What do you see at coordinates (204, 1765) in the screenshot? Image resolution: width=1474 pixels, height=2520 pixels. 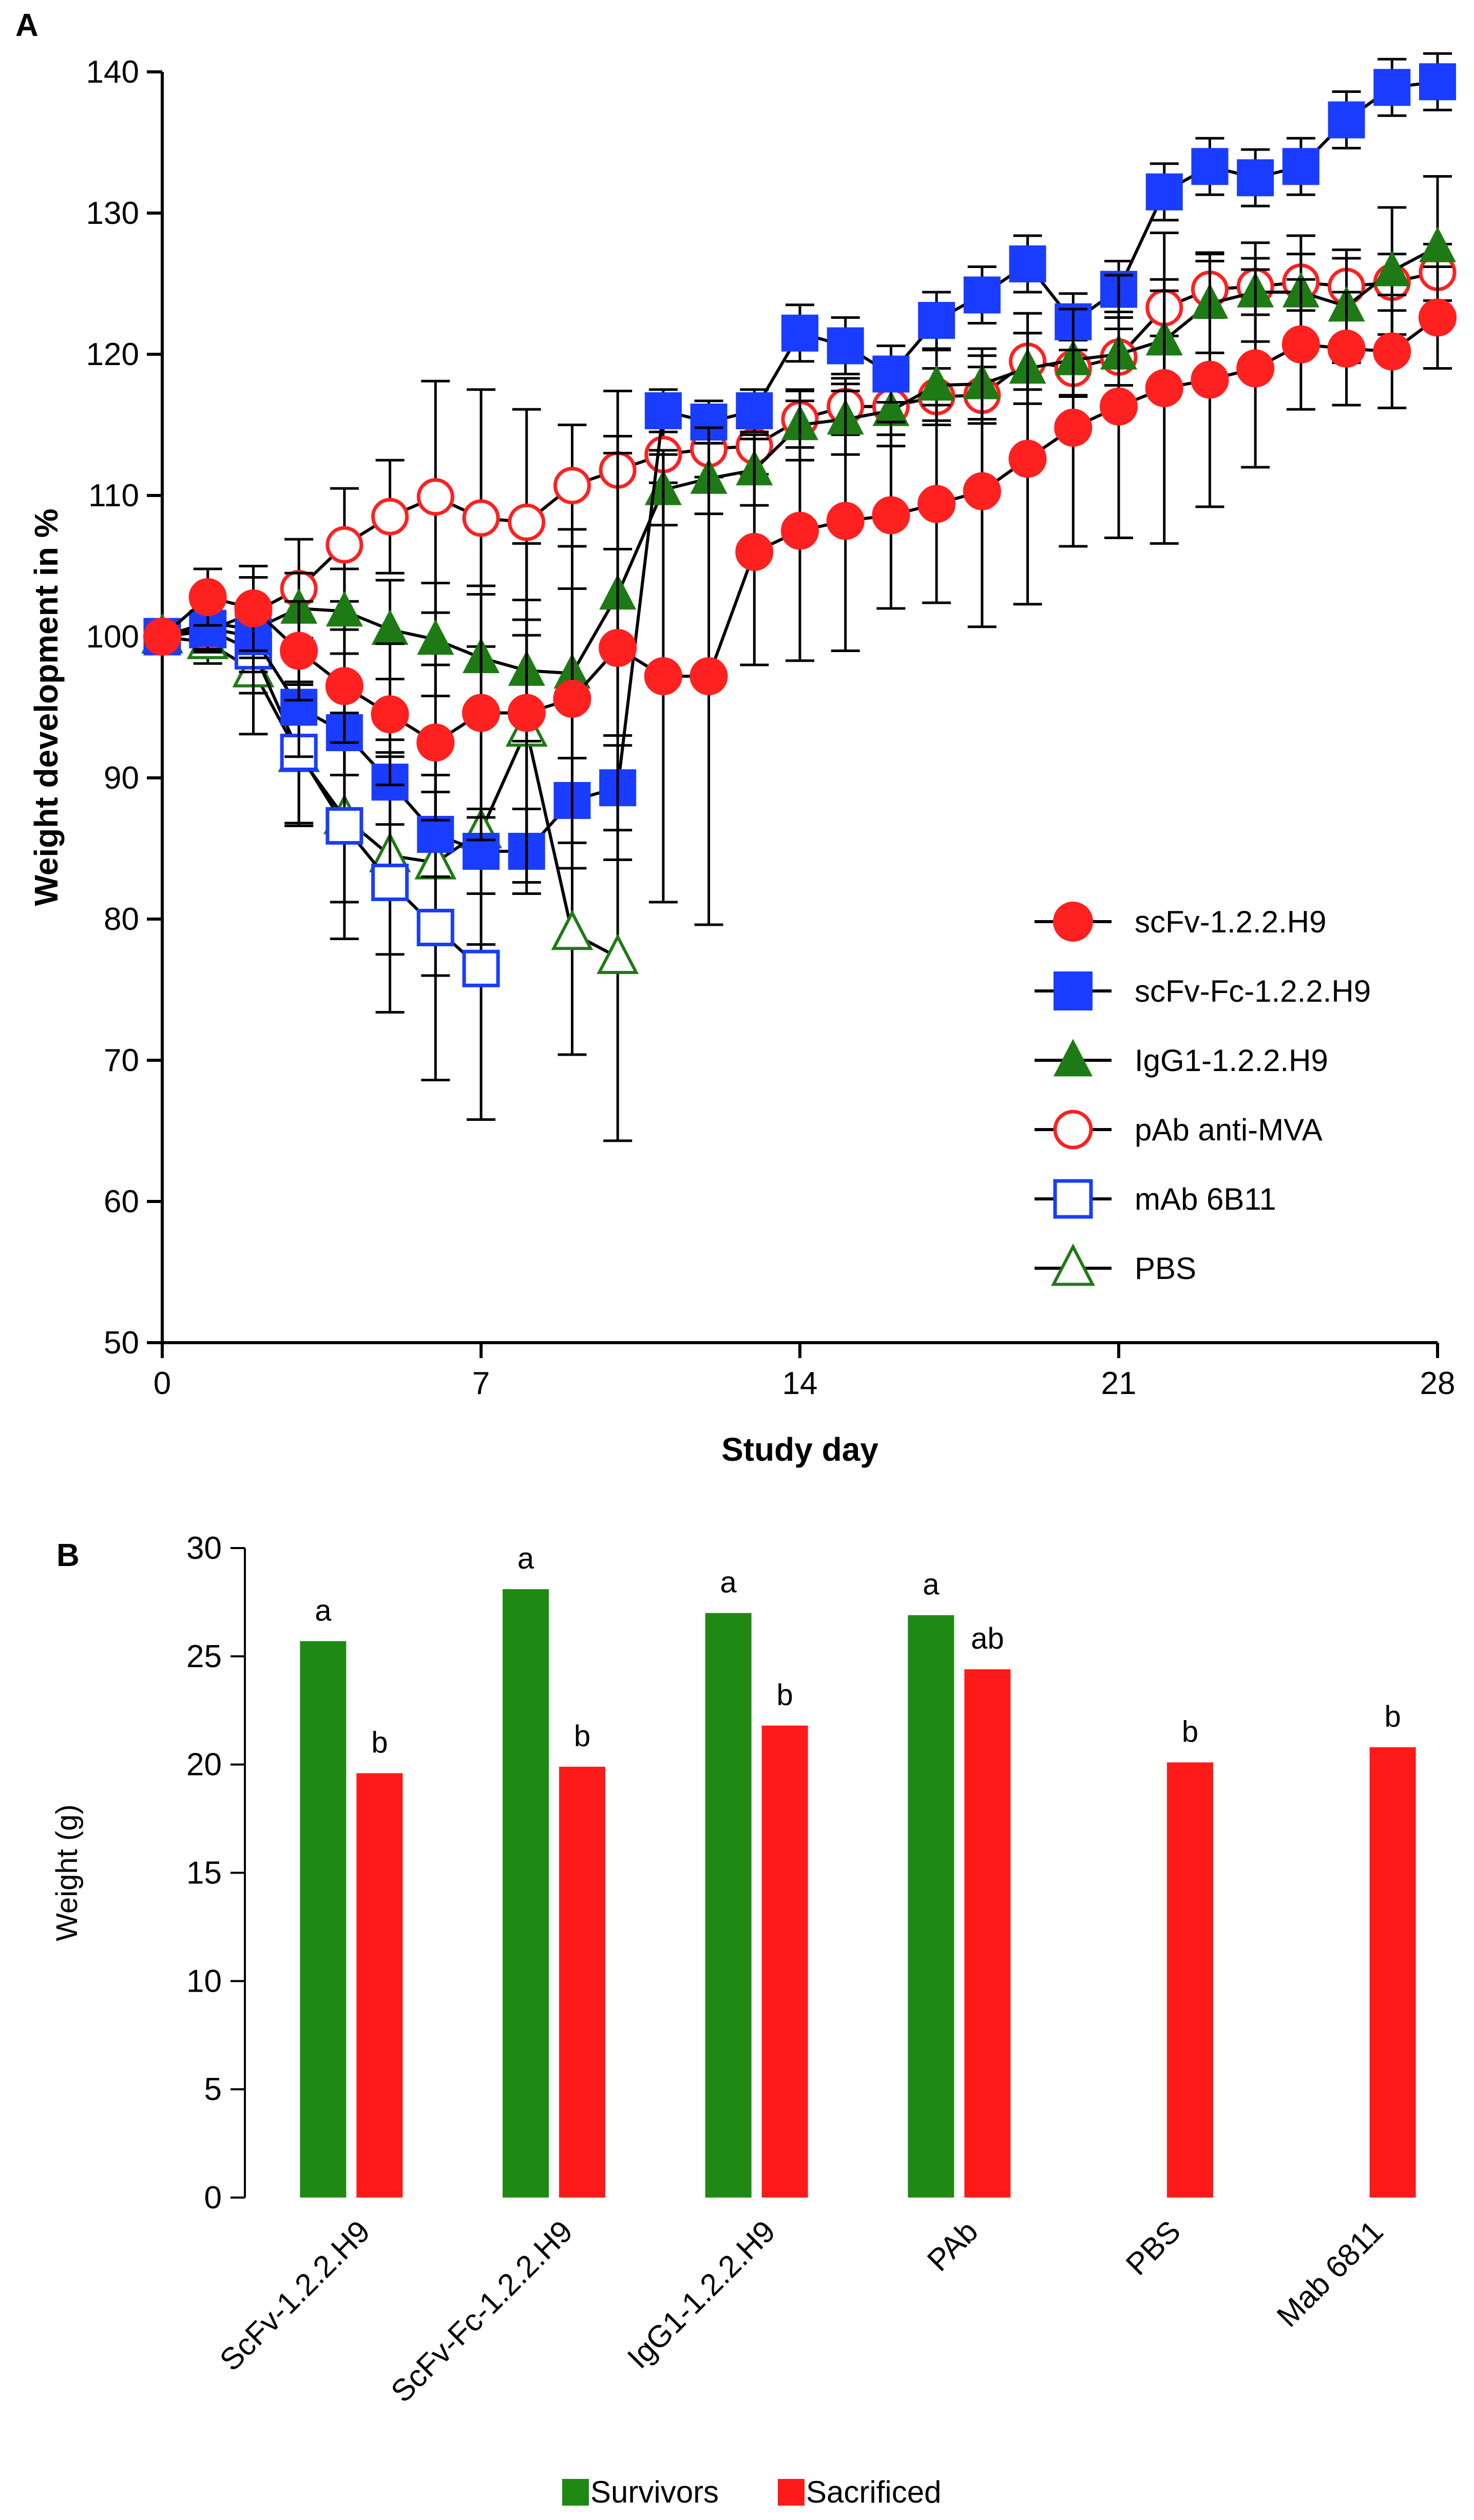 I see `y-tick-label: 20` at bounding box center [204, 1765].